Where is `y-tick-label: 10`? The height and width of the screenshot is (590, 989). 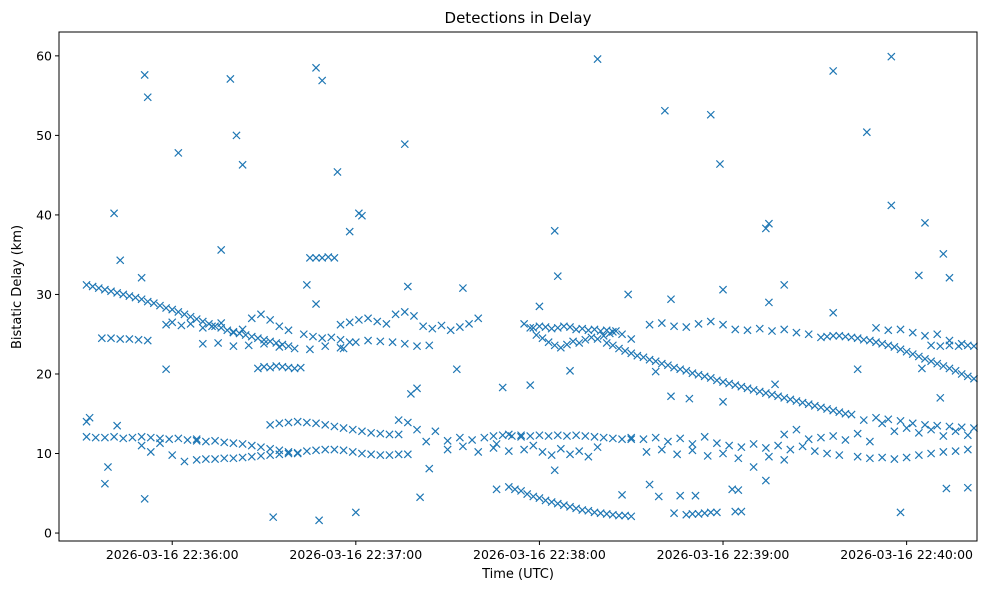 y-tick-label: 10 is located at coordinates (44, 453).